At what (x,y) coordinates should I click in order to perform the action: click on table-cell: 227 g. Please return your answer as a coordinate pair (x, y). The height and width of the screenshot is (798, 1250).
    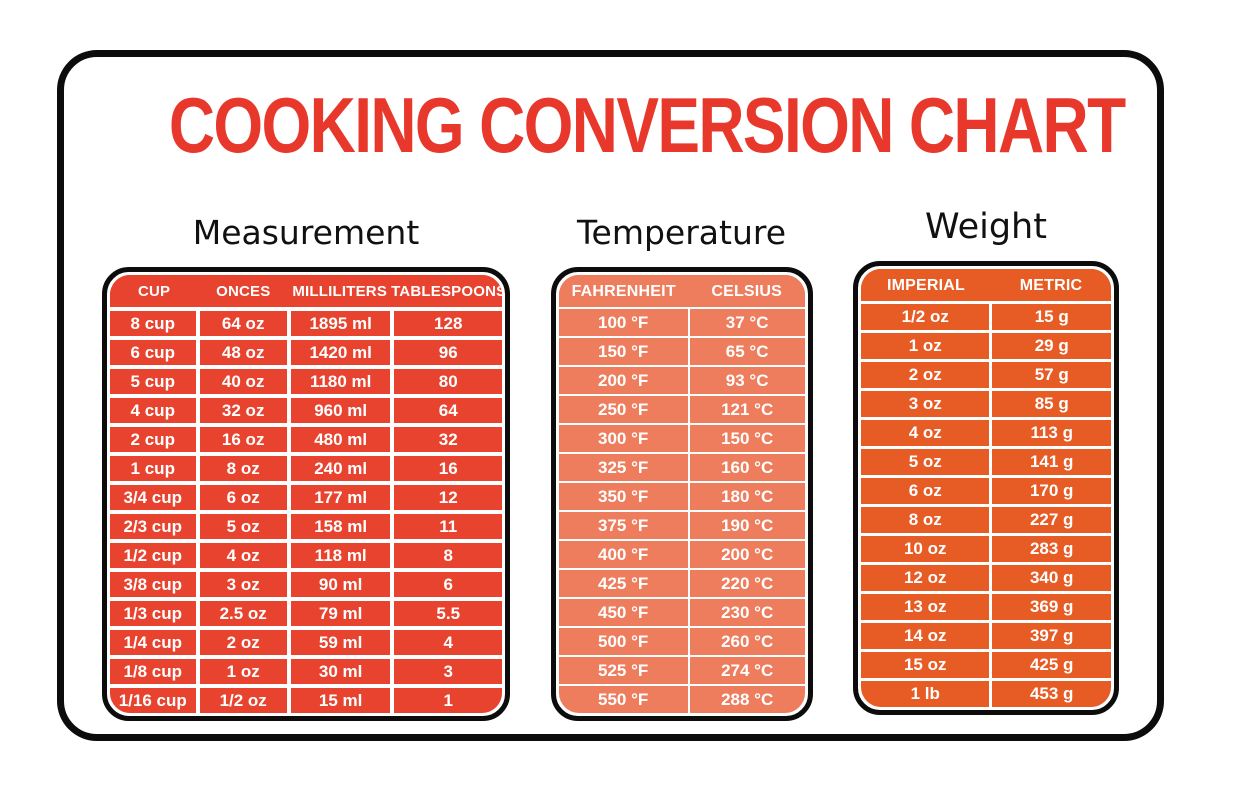
    Looking at the image, I should click on (1051, 520).